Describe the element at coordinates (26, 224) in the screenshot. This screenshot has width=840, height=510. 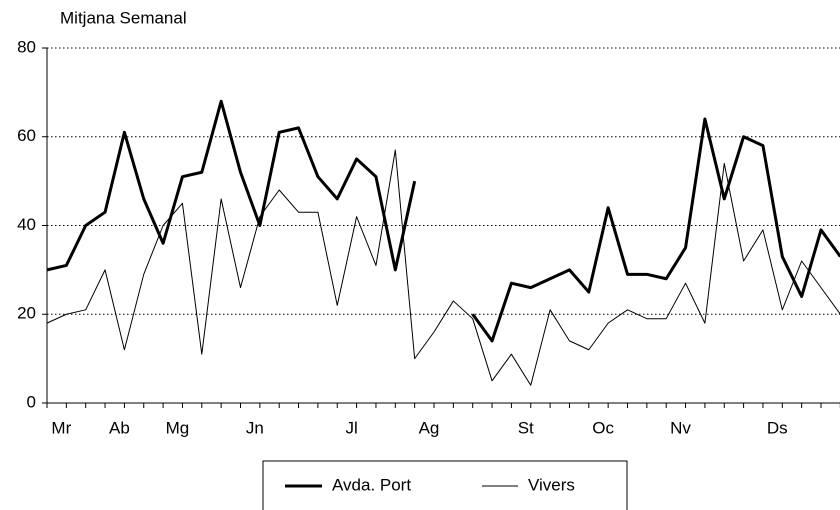
I see `y-tick-label: 40` at that location.